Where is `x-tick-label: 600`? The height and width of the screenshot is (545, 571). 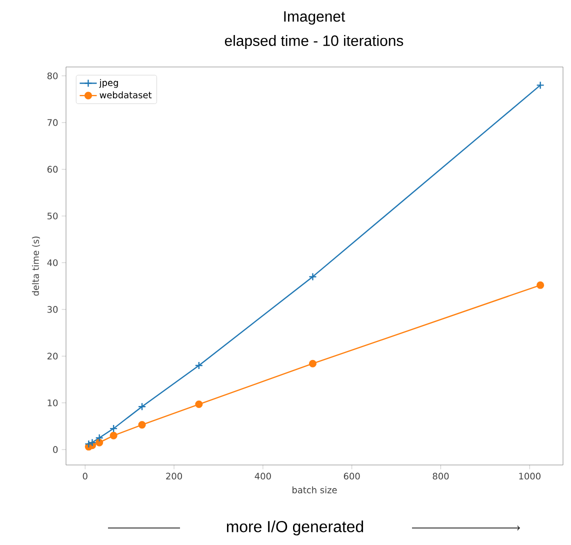
x-tick-label: 600 is located at coordinates (352, 476).